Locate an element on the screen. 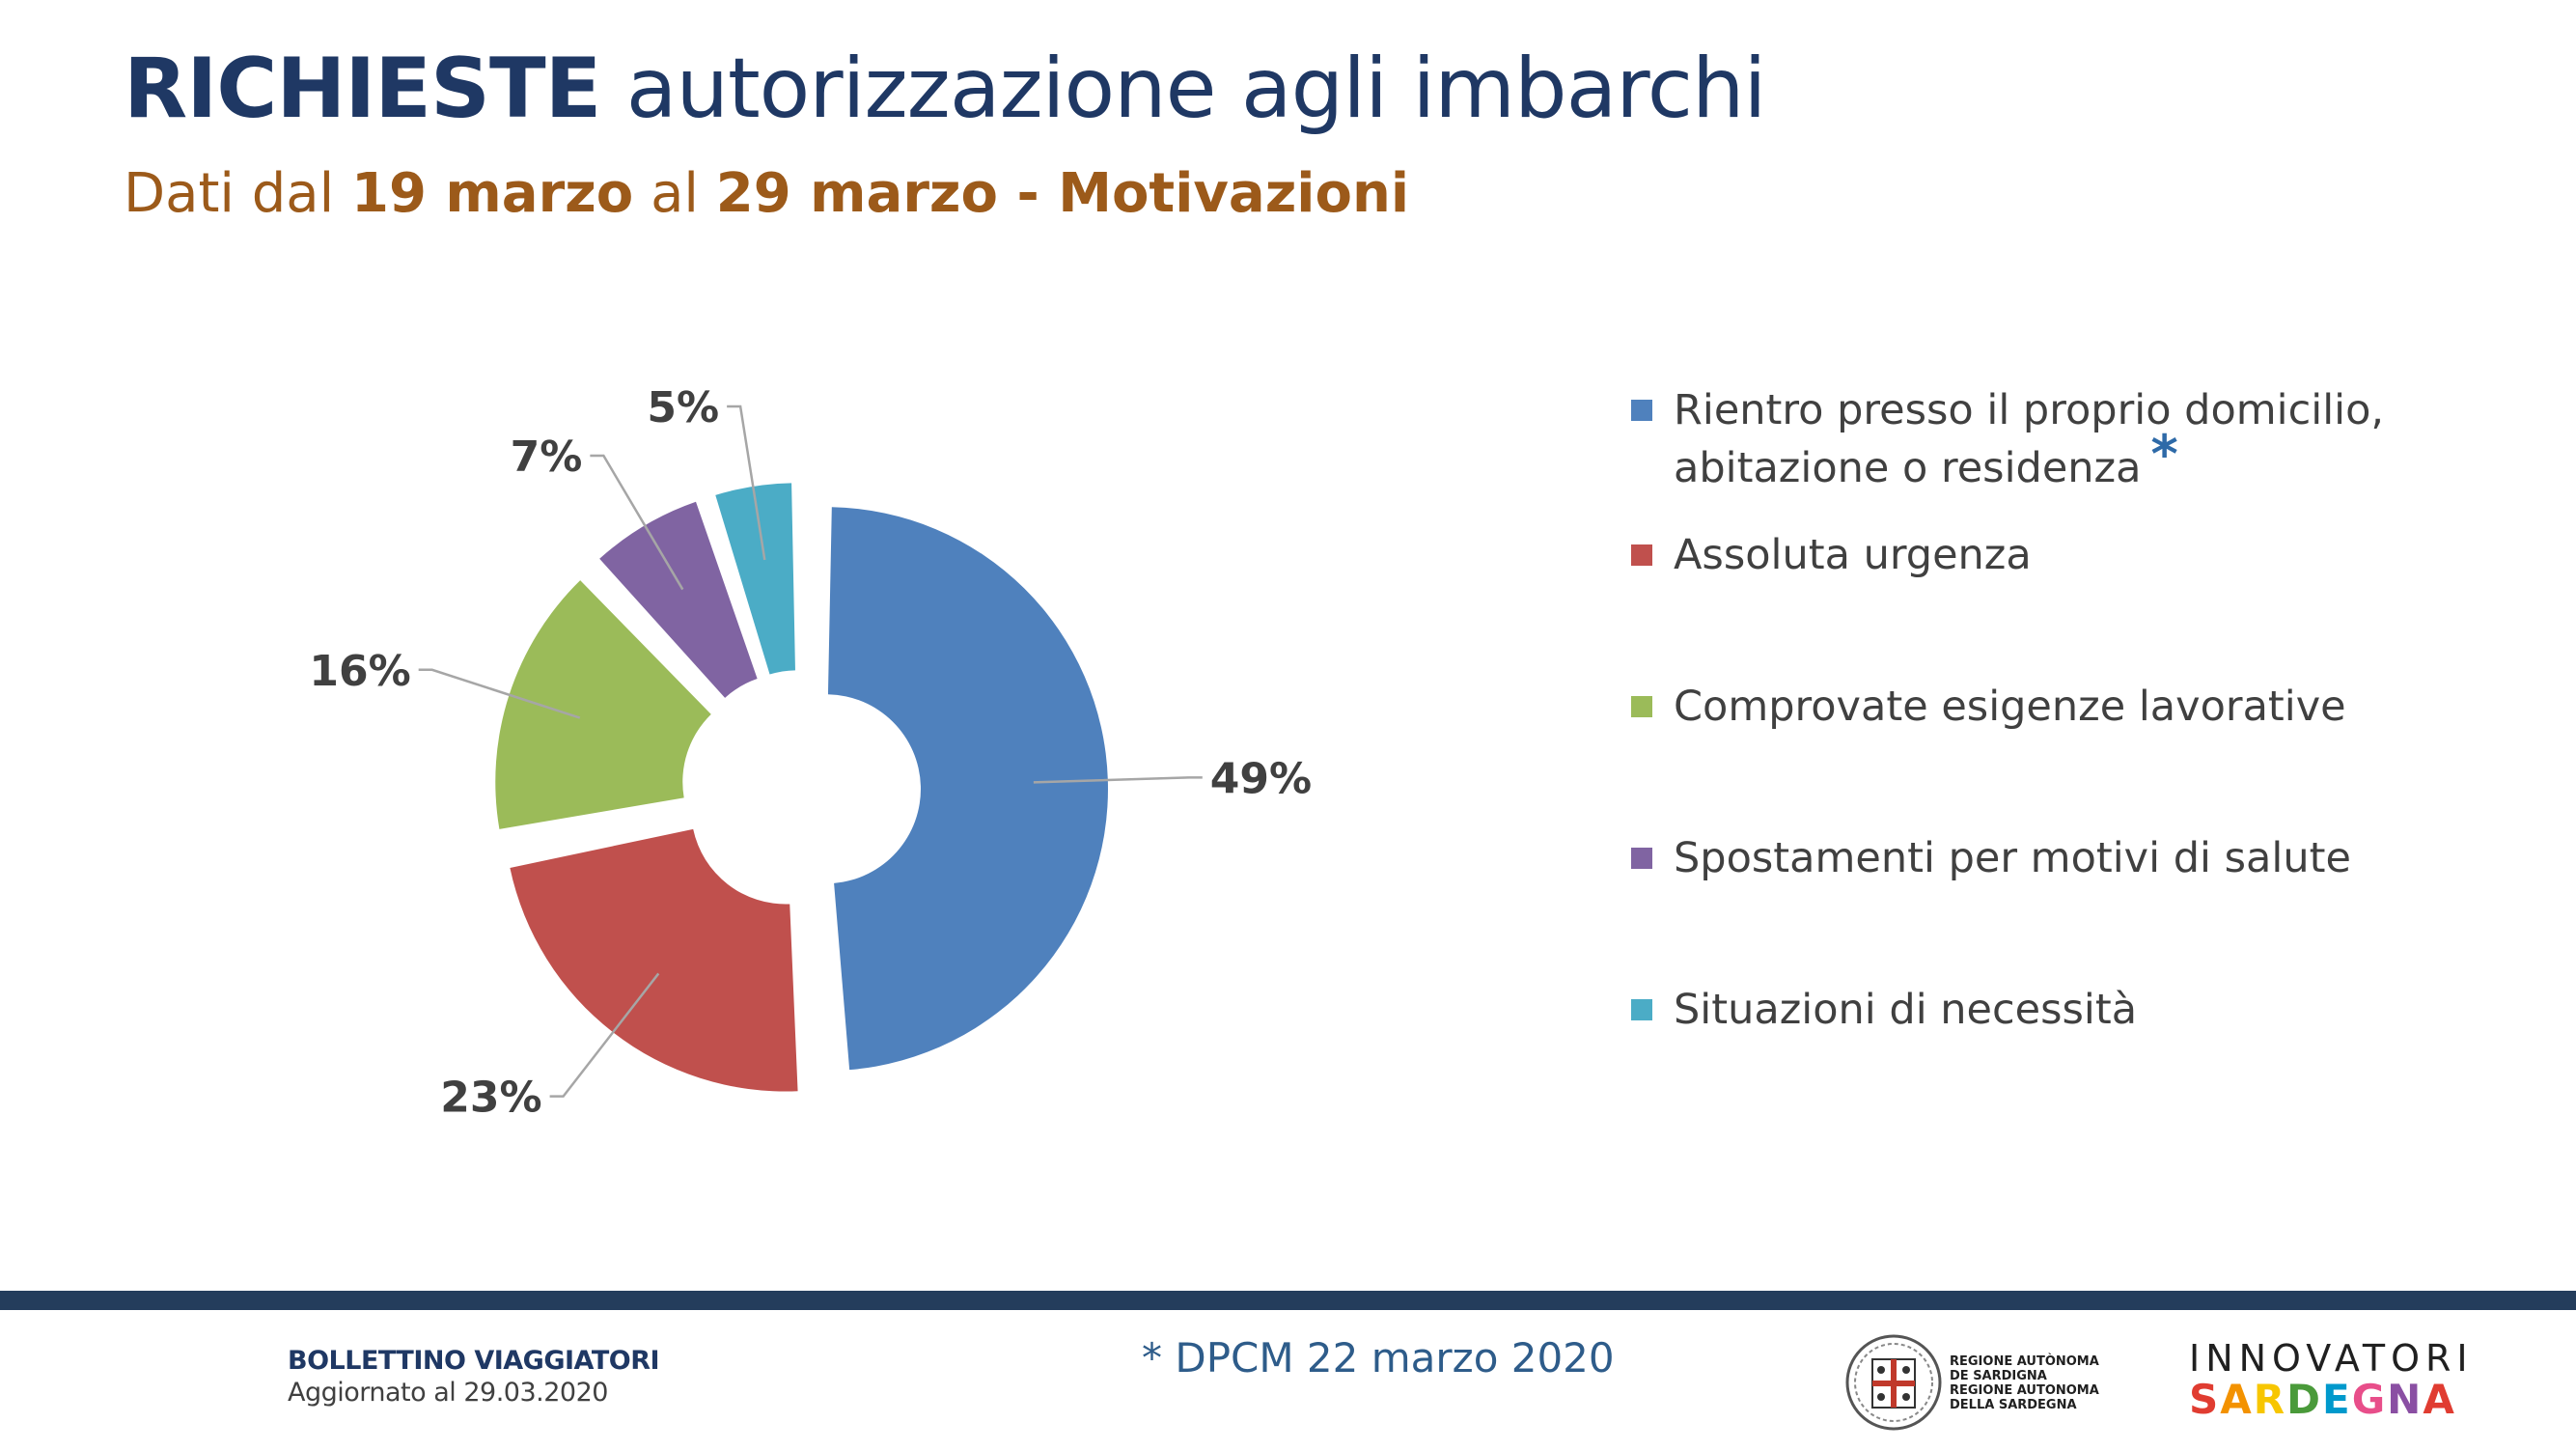 This screenshot has height=1451, width=2576. region-line: REGIONE AUTÒNOMA is located at coordinates (2024, 1361).